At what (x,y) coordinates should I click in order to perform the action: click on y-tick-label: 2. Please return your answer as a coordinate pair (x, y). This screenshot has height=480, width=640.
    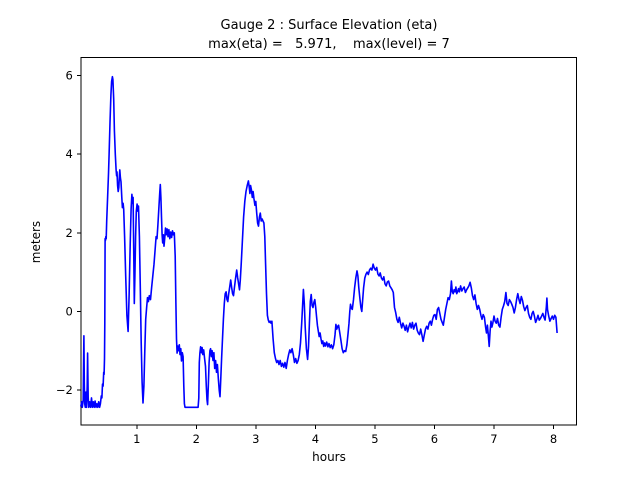
    Looking at the image, I should click on (68, 233).